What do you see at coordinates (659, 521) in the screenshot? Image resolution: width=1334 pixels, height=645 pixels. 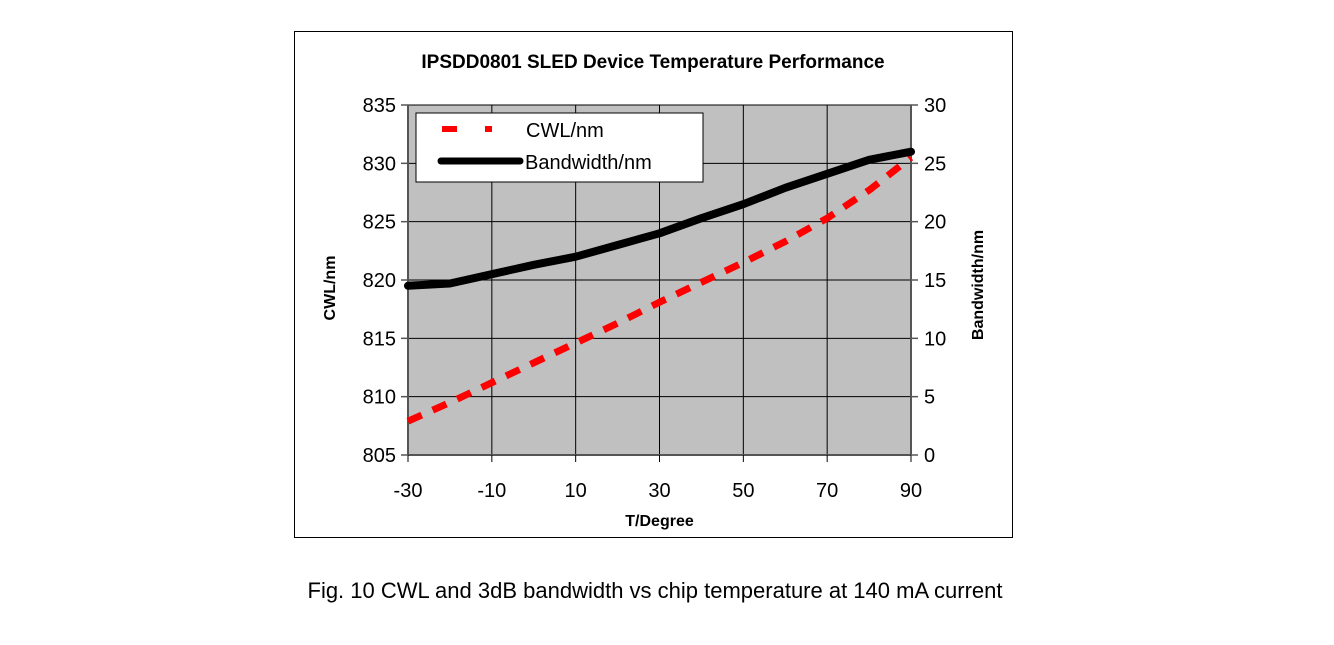 I see `x-axis-label: T/Degree` at bounding box center [659, 521].